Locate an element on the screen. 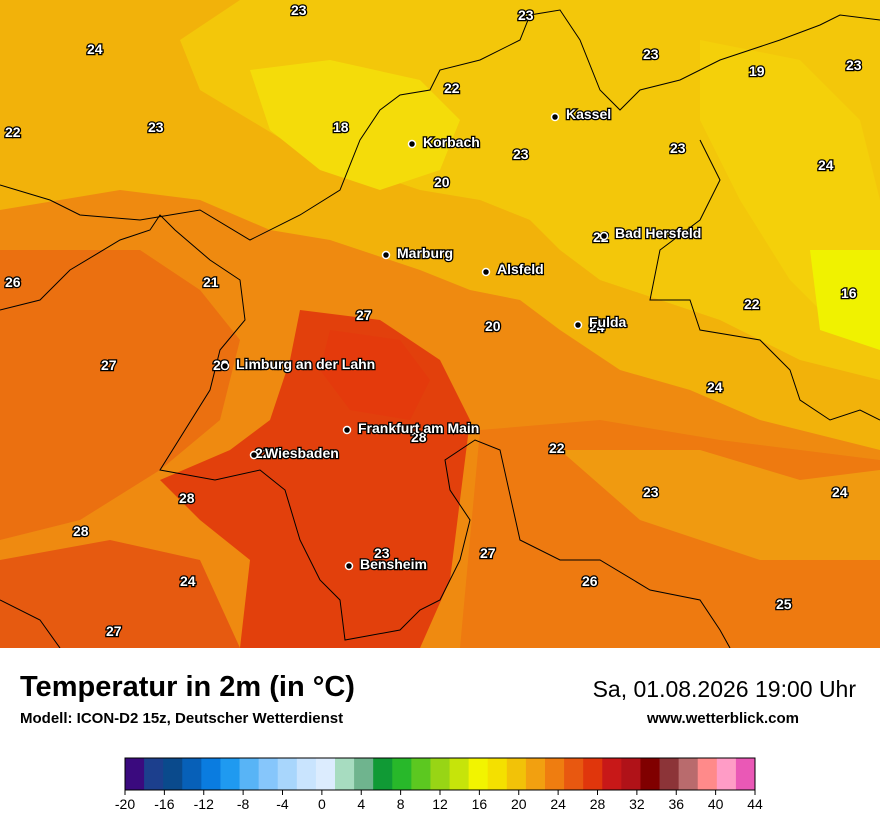 This screenshot has width=880, height=835. state-border-southwest is located at coordinates (30, 623).